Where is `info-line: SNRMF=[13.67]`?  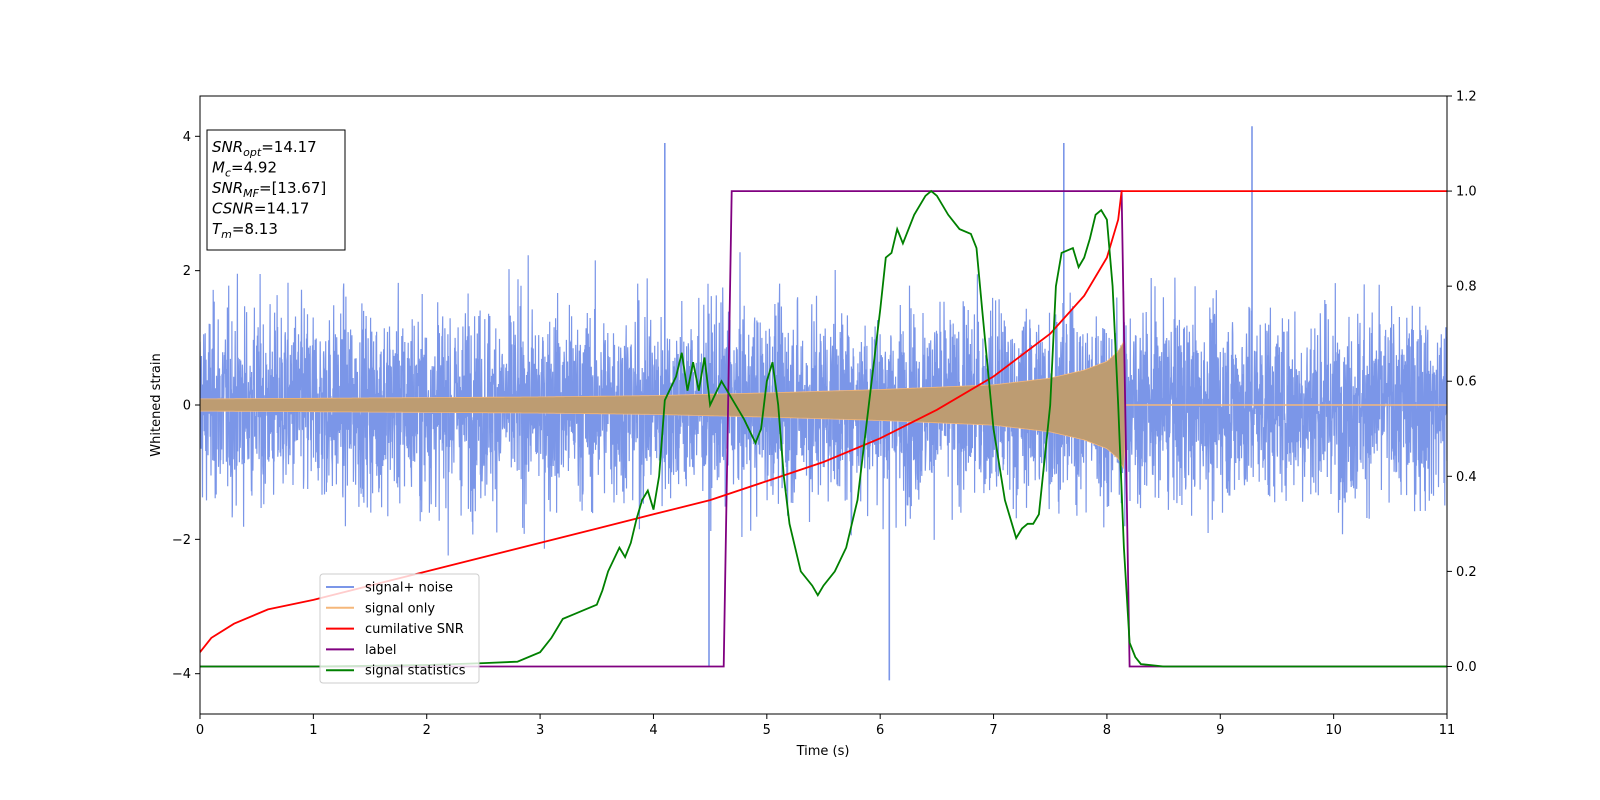 info-line: SNRMF=[13.67] is located at coordinates (269, 189).